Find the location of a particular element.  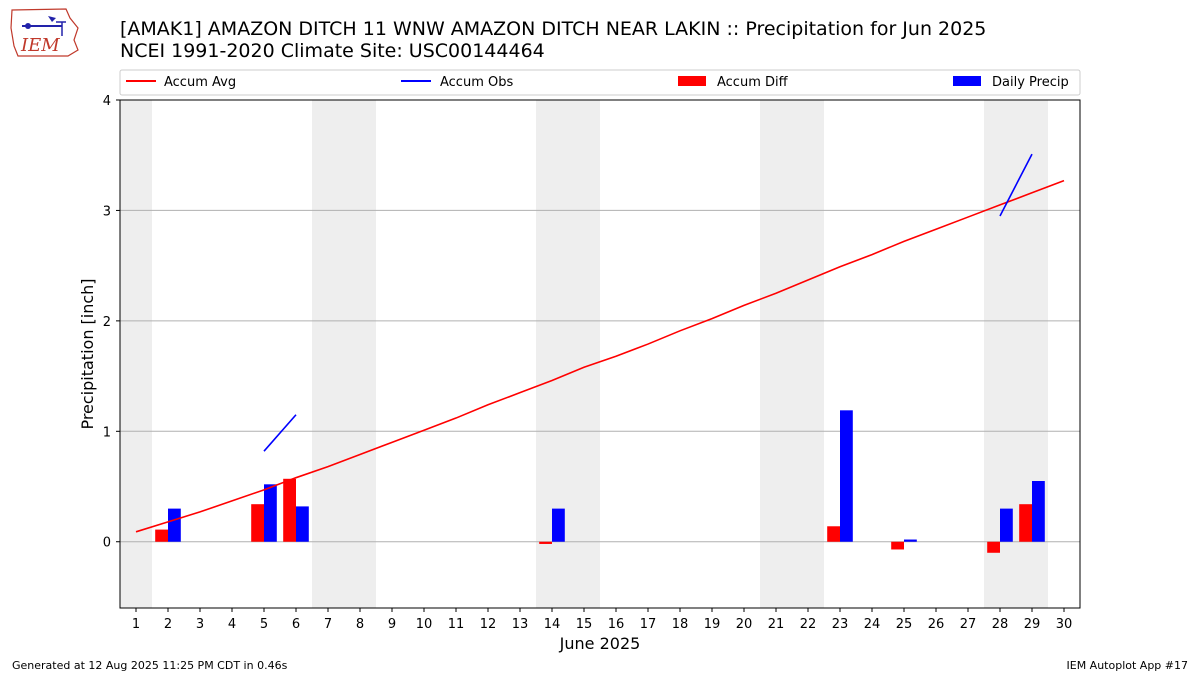

x-tick-label-2: 2 is located at coordinates (168, 624).